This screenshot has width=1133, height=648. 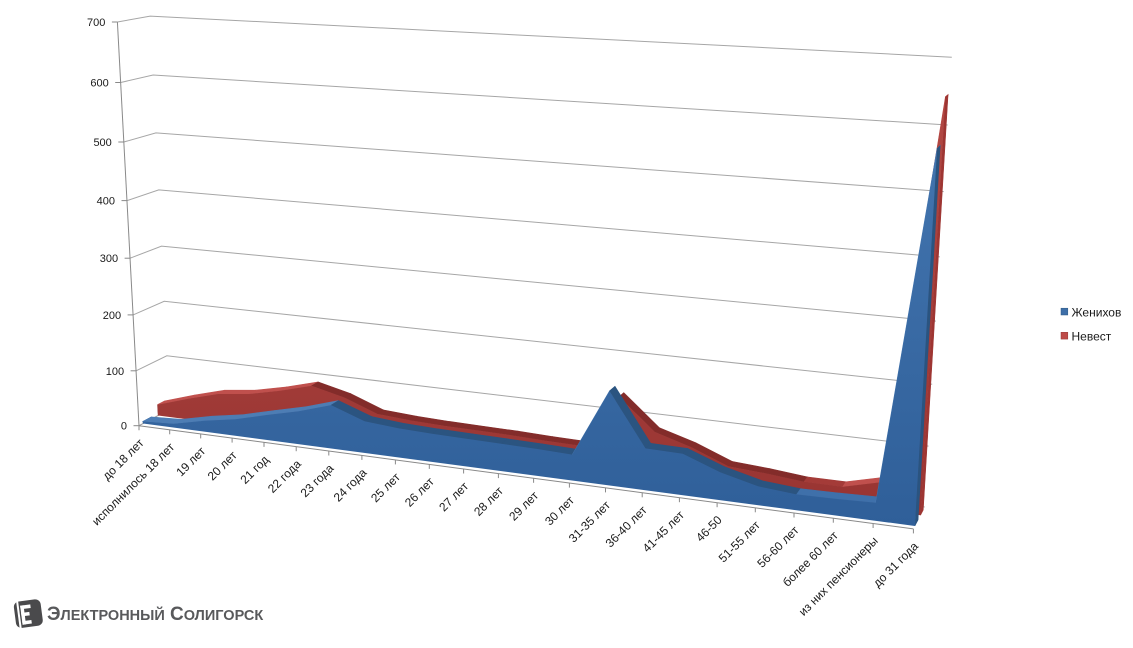 What do you see at coordinates (115, 372) in the screenshot?
I see `svg-text: 100` at bounding box center [115, 372].